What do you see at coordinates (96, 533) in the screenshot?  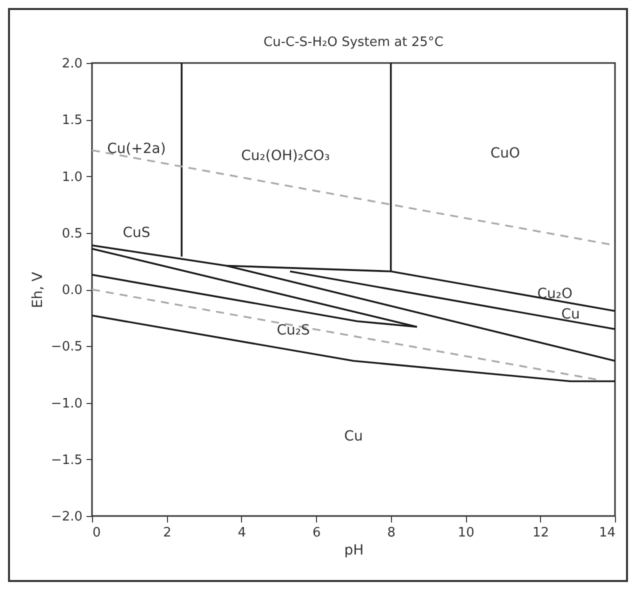 I see `x-tick-label: 0` at bounding box center [96, 533].